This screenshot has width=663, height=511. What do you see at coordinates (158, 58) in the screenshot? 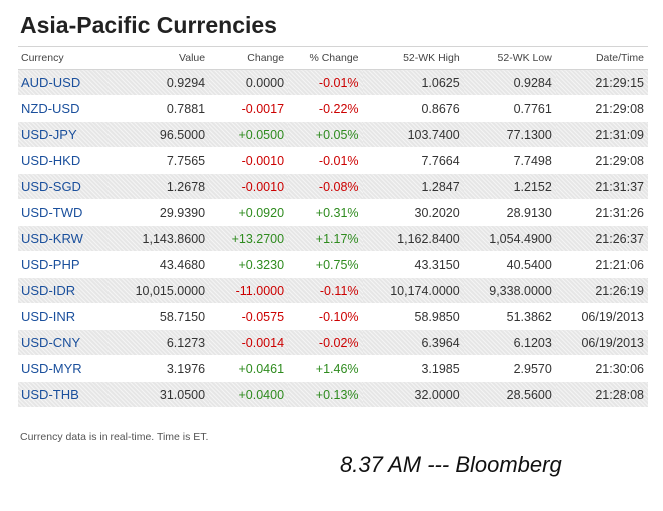
I see `header-value: Value` at bounding box center [158, 58].